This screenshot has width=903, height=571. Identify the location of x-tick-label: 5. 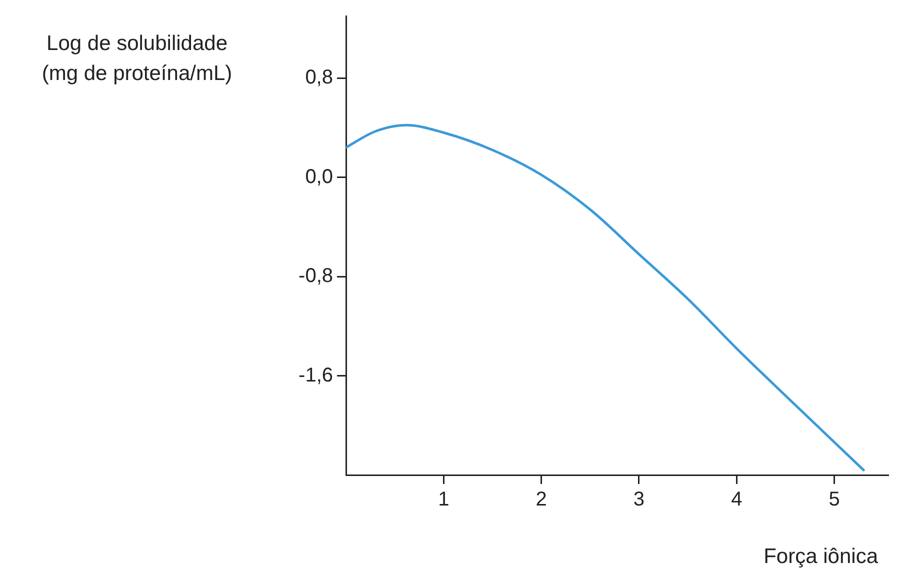
(834, 499).